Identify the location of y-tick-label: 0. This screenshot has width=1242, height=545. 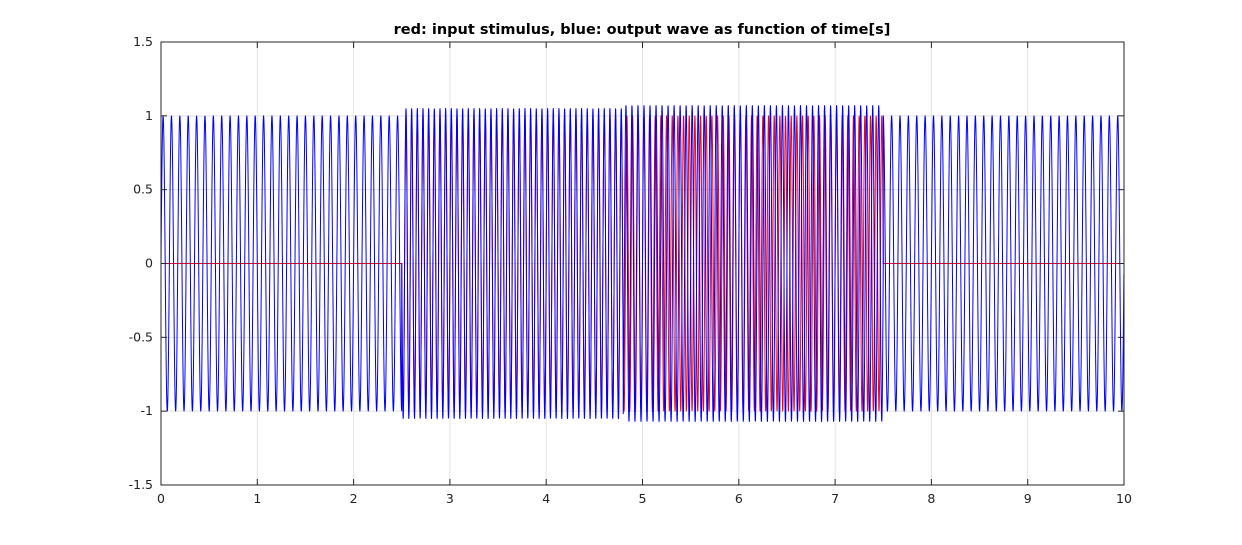
(149, 263).